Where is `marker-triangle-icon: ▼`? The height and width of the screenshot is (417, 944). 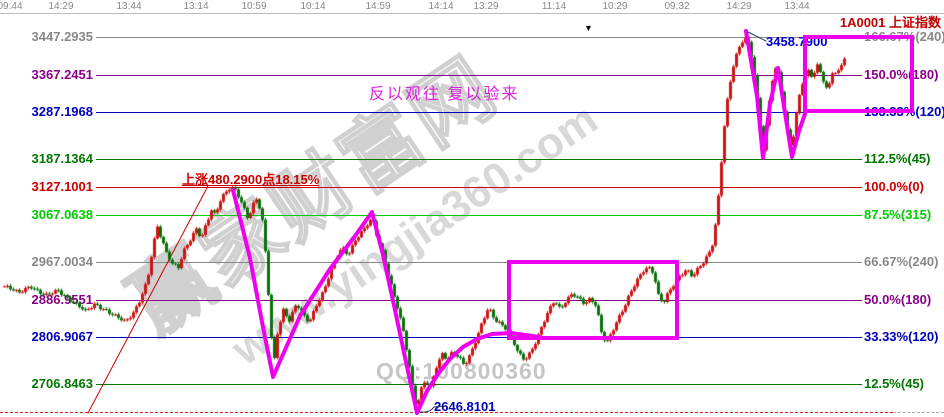 marker-triangle-icon: ▼ is located at coordinates (588, 28).